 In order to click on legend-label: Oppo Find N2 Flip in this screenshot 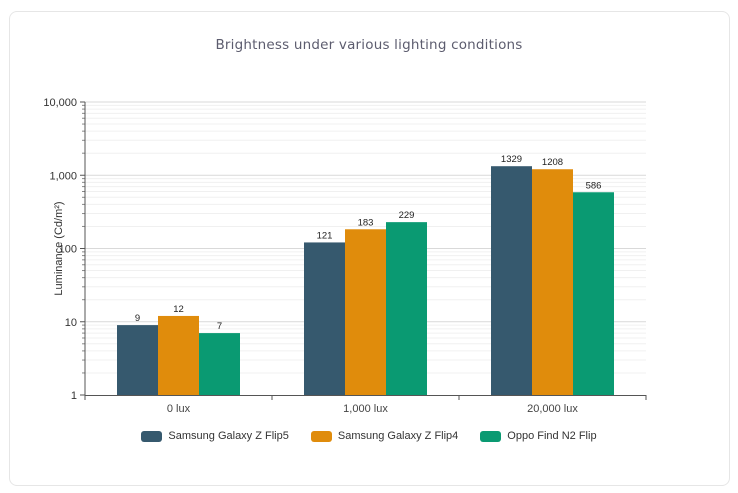, I will do `click(552, 436)`.